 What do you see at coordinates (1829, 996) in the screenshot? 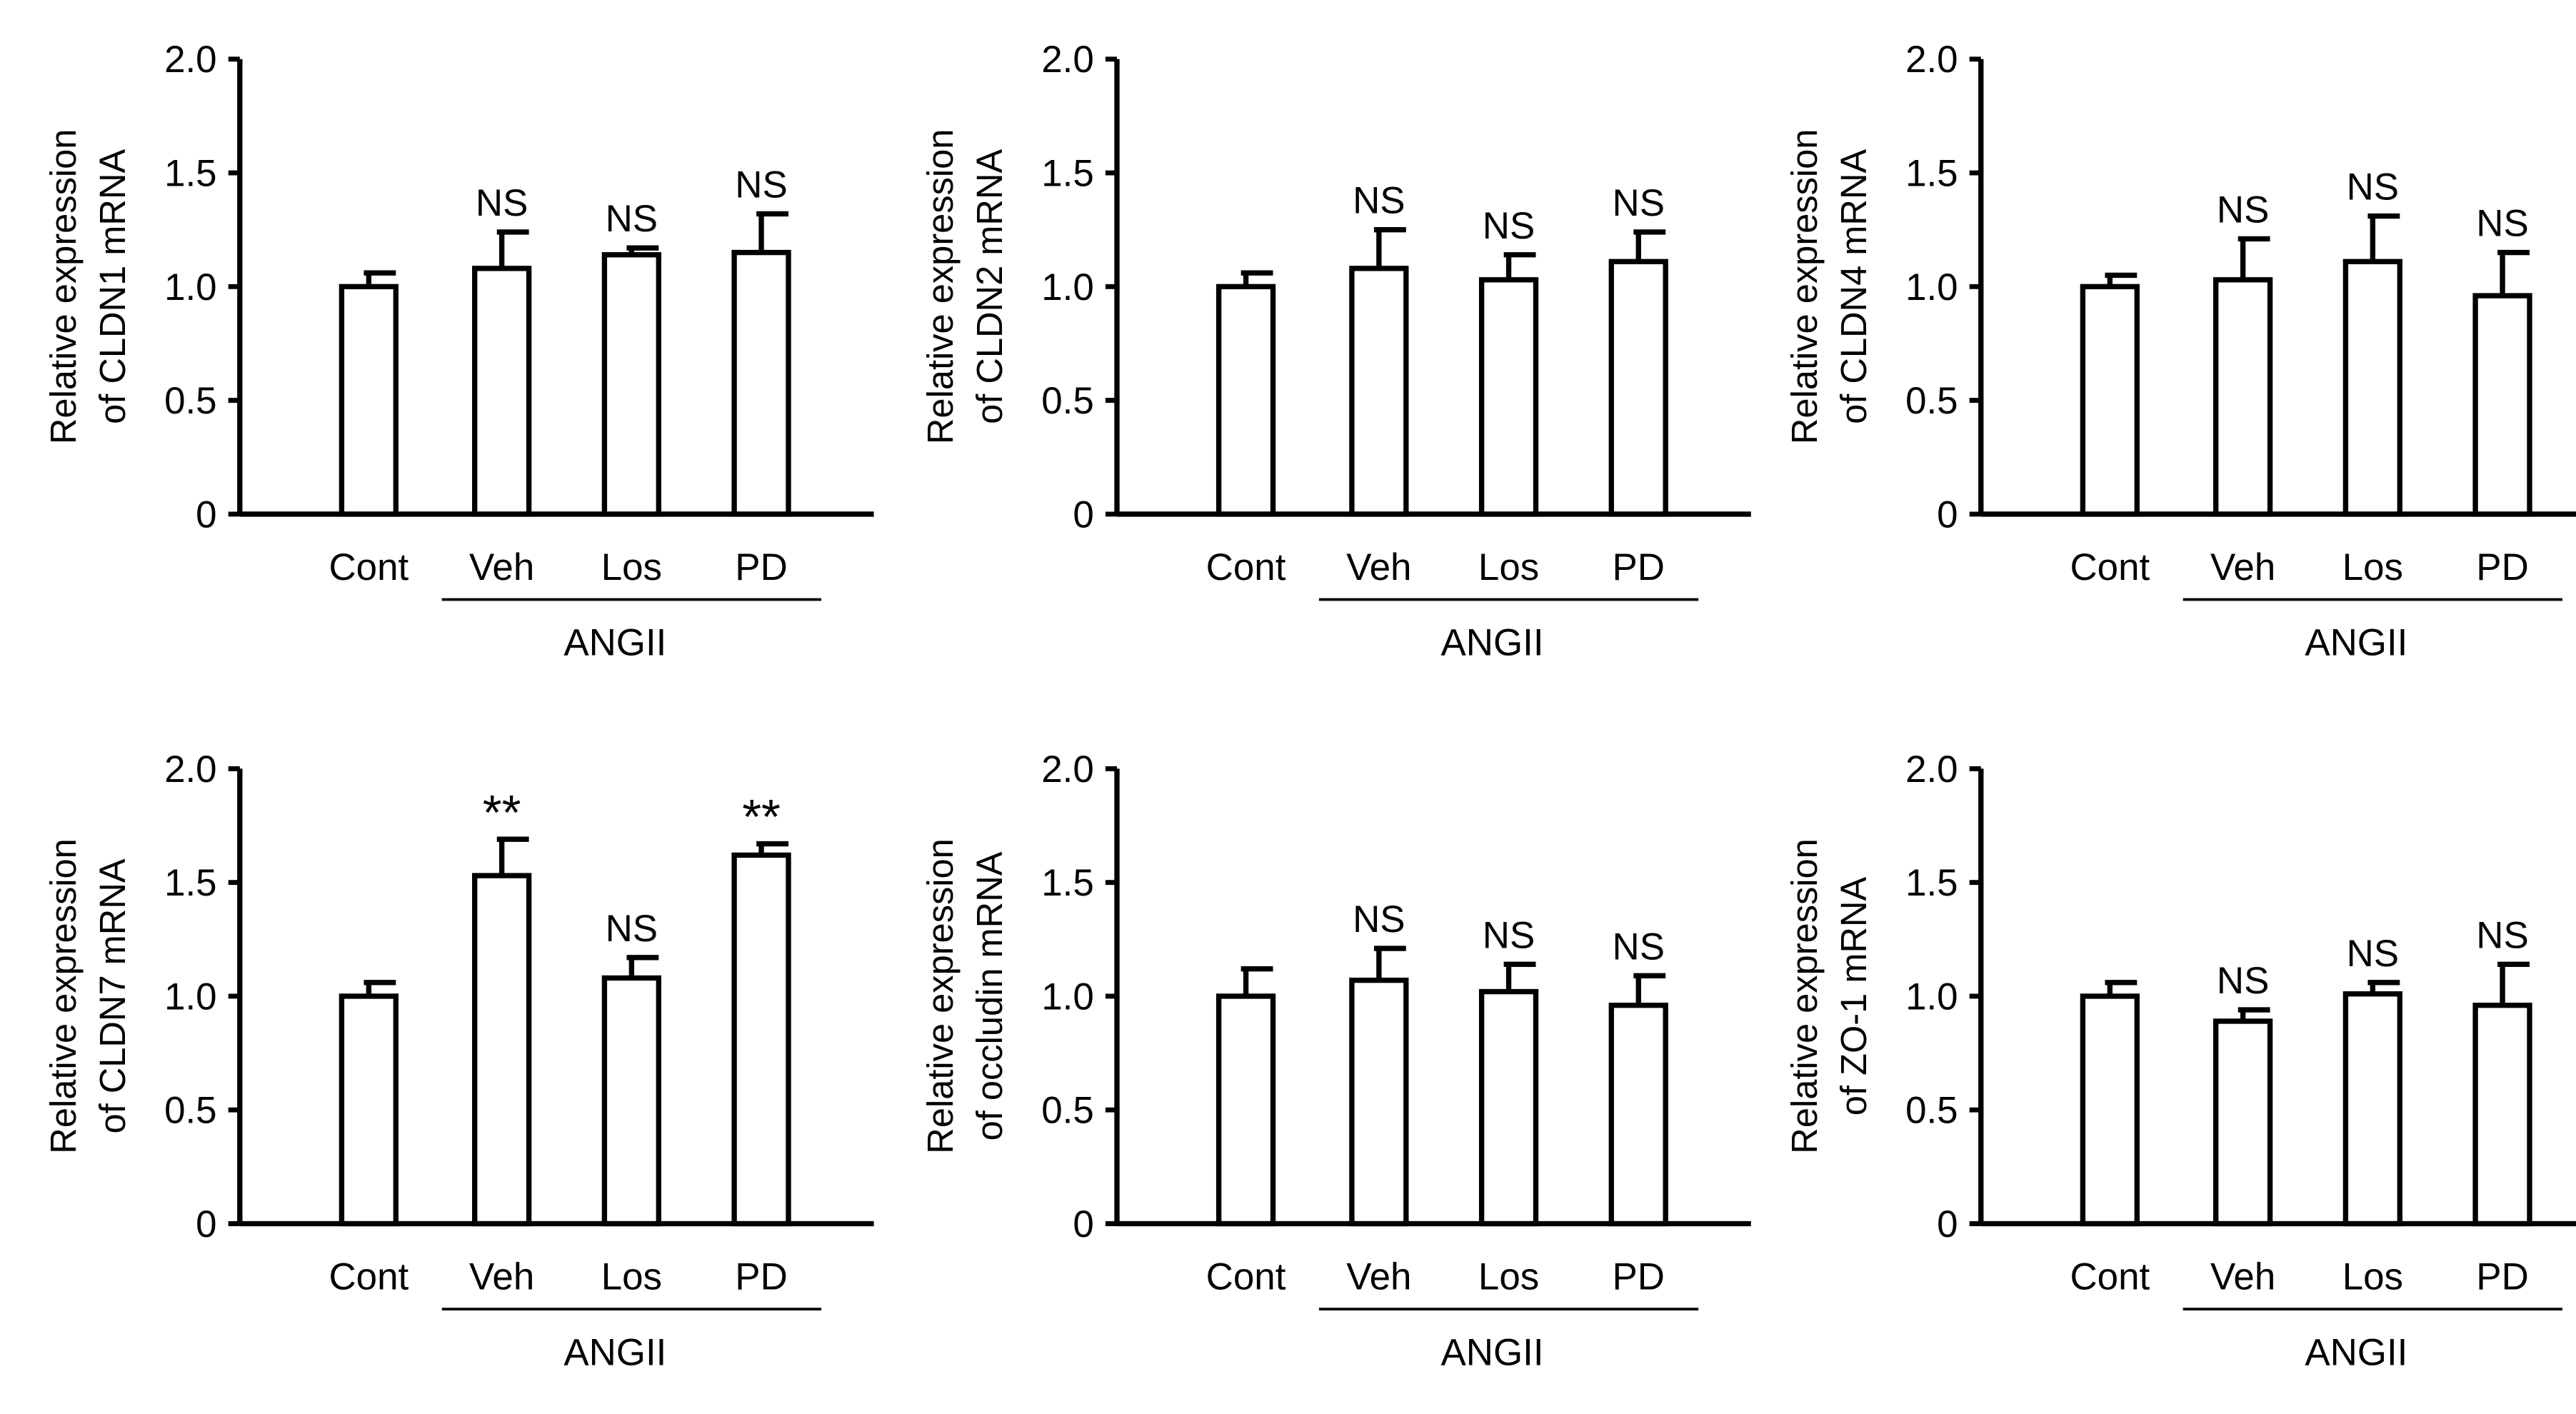
I see `y-axis-label: Relative expression of ZO-1 mRNA` at bounding box center [1829, 996].